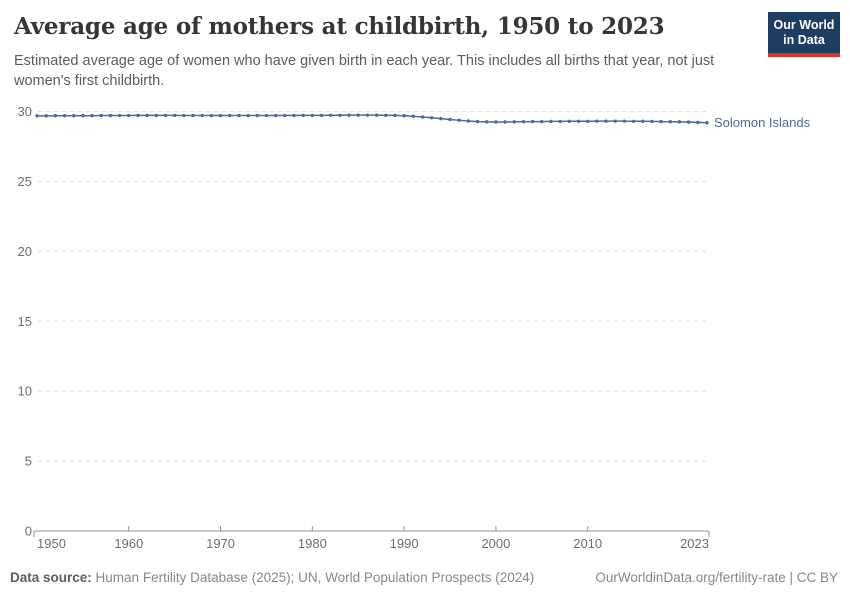 This screenshot has height=600, width=850. Describe the element at coordinates (25, 321) in the screenshot. I see `y-axis-tick-label: 15` at that location.